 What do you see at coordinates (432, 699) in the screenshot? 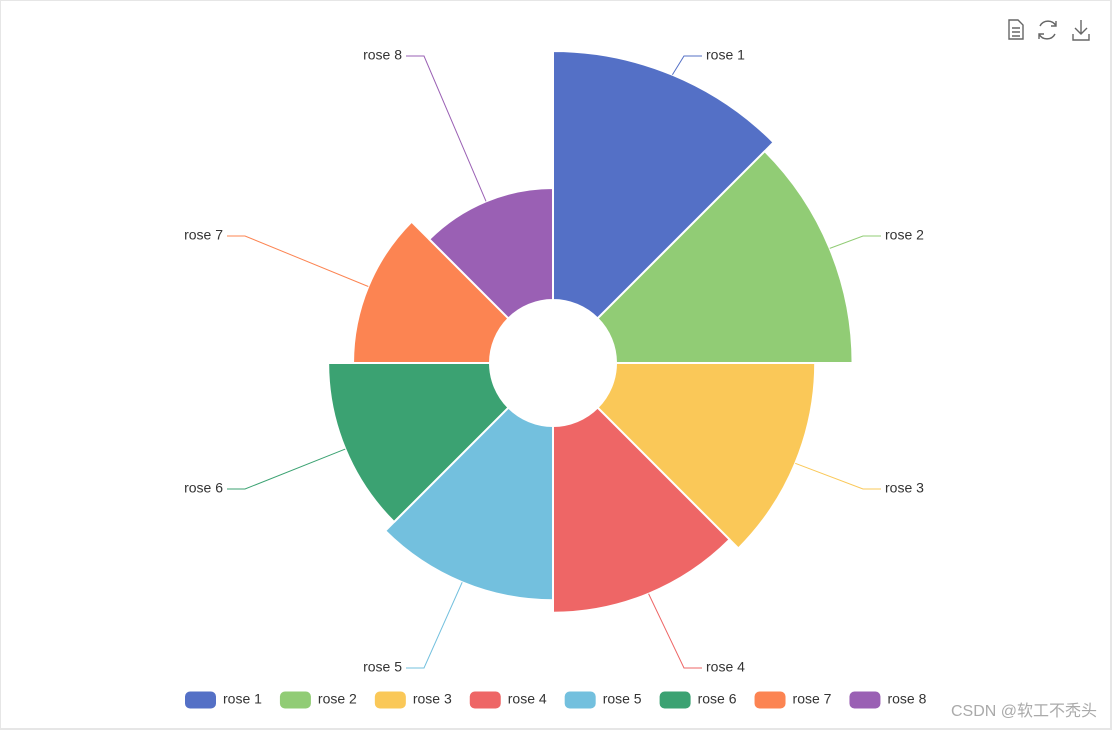
I see `legend-label: rose 3` at bounding box center [432, 699].